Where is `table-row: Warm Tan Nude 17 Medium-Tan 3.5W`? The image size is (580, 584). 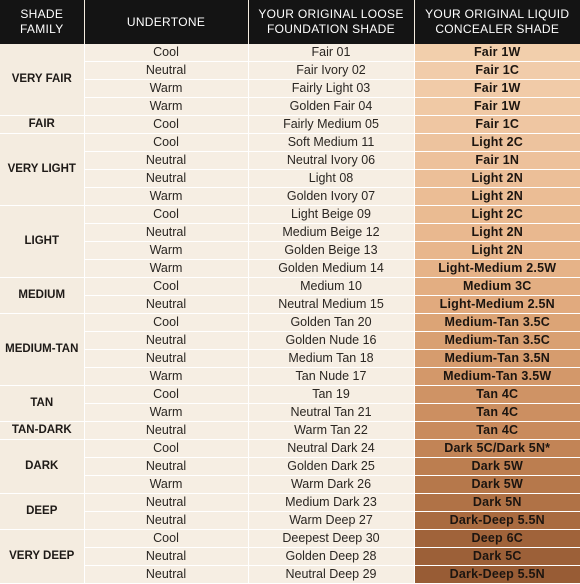
table-row: Warm Tan Nude 17 Medium-Tan 3.5W is located at coordinates (290, 376).